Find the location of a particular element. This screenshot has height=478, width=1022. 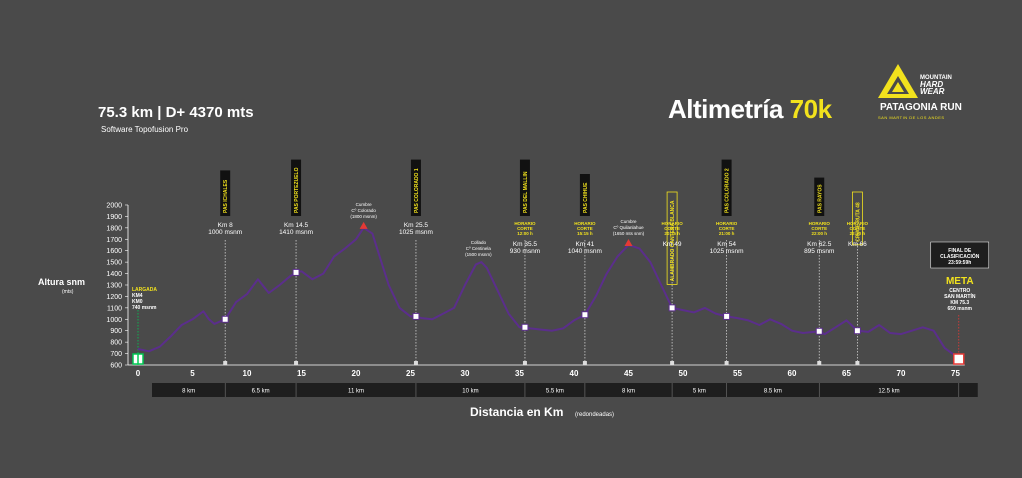

checkpoint-label: 1025 msnm is located at coordinates (727, 251).